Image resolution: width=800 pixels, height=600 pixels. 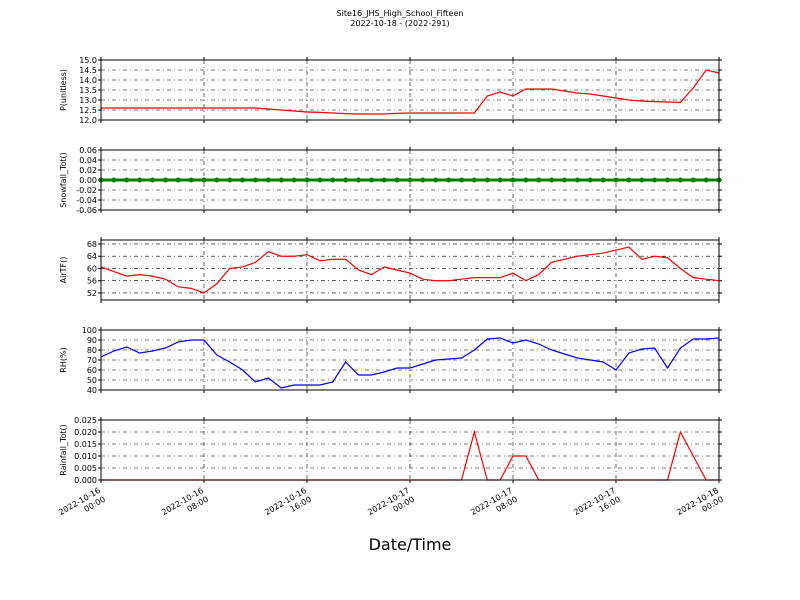 I want to click on x-tick-label: 2022-10-1608:00, so click(x=185, y=506).